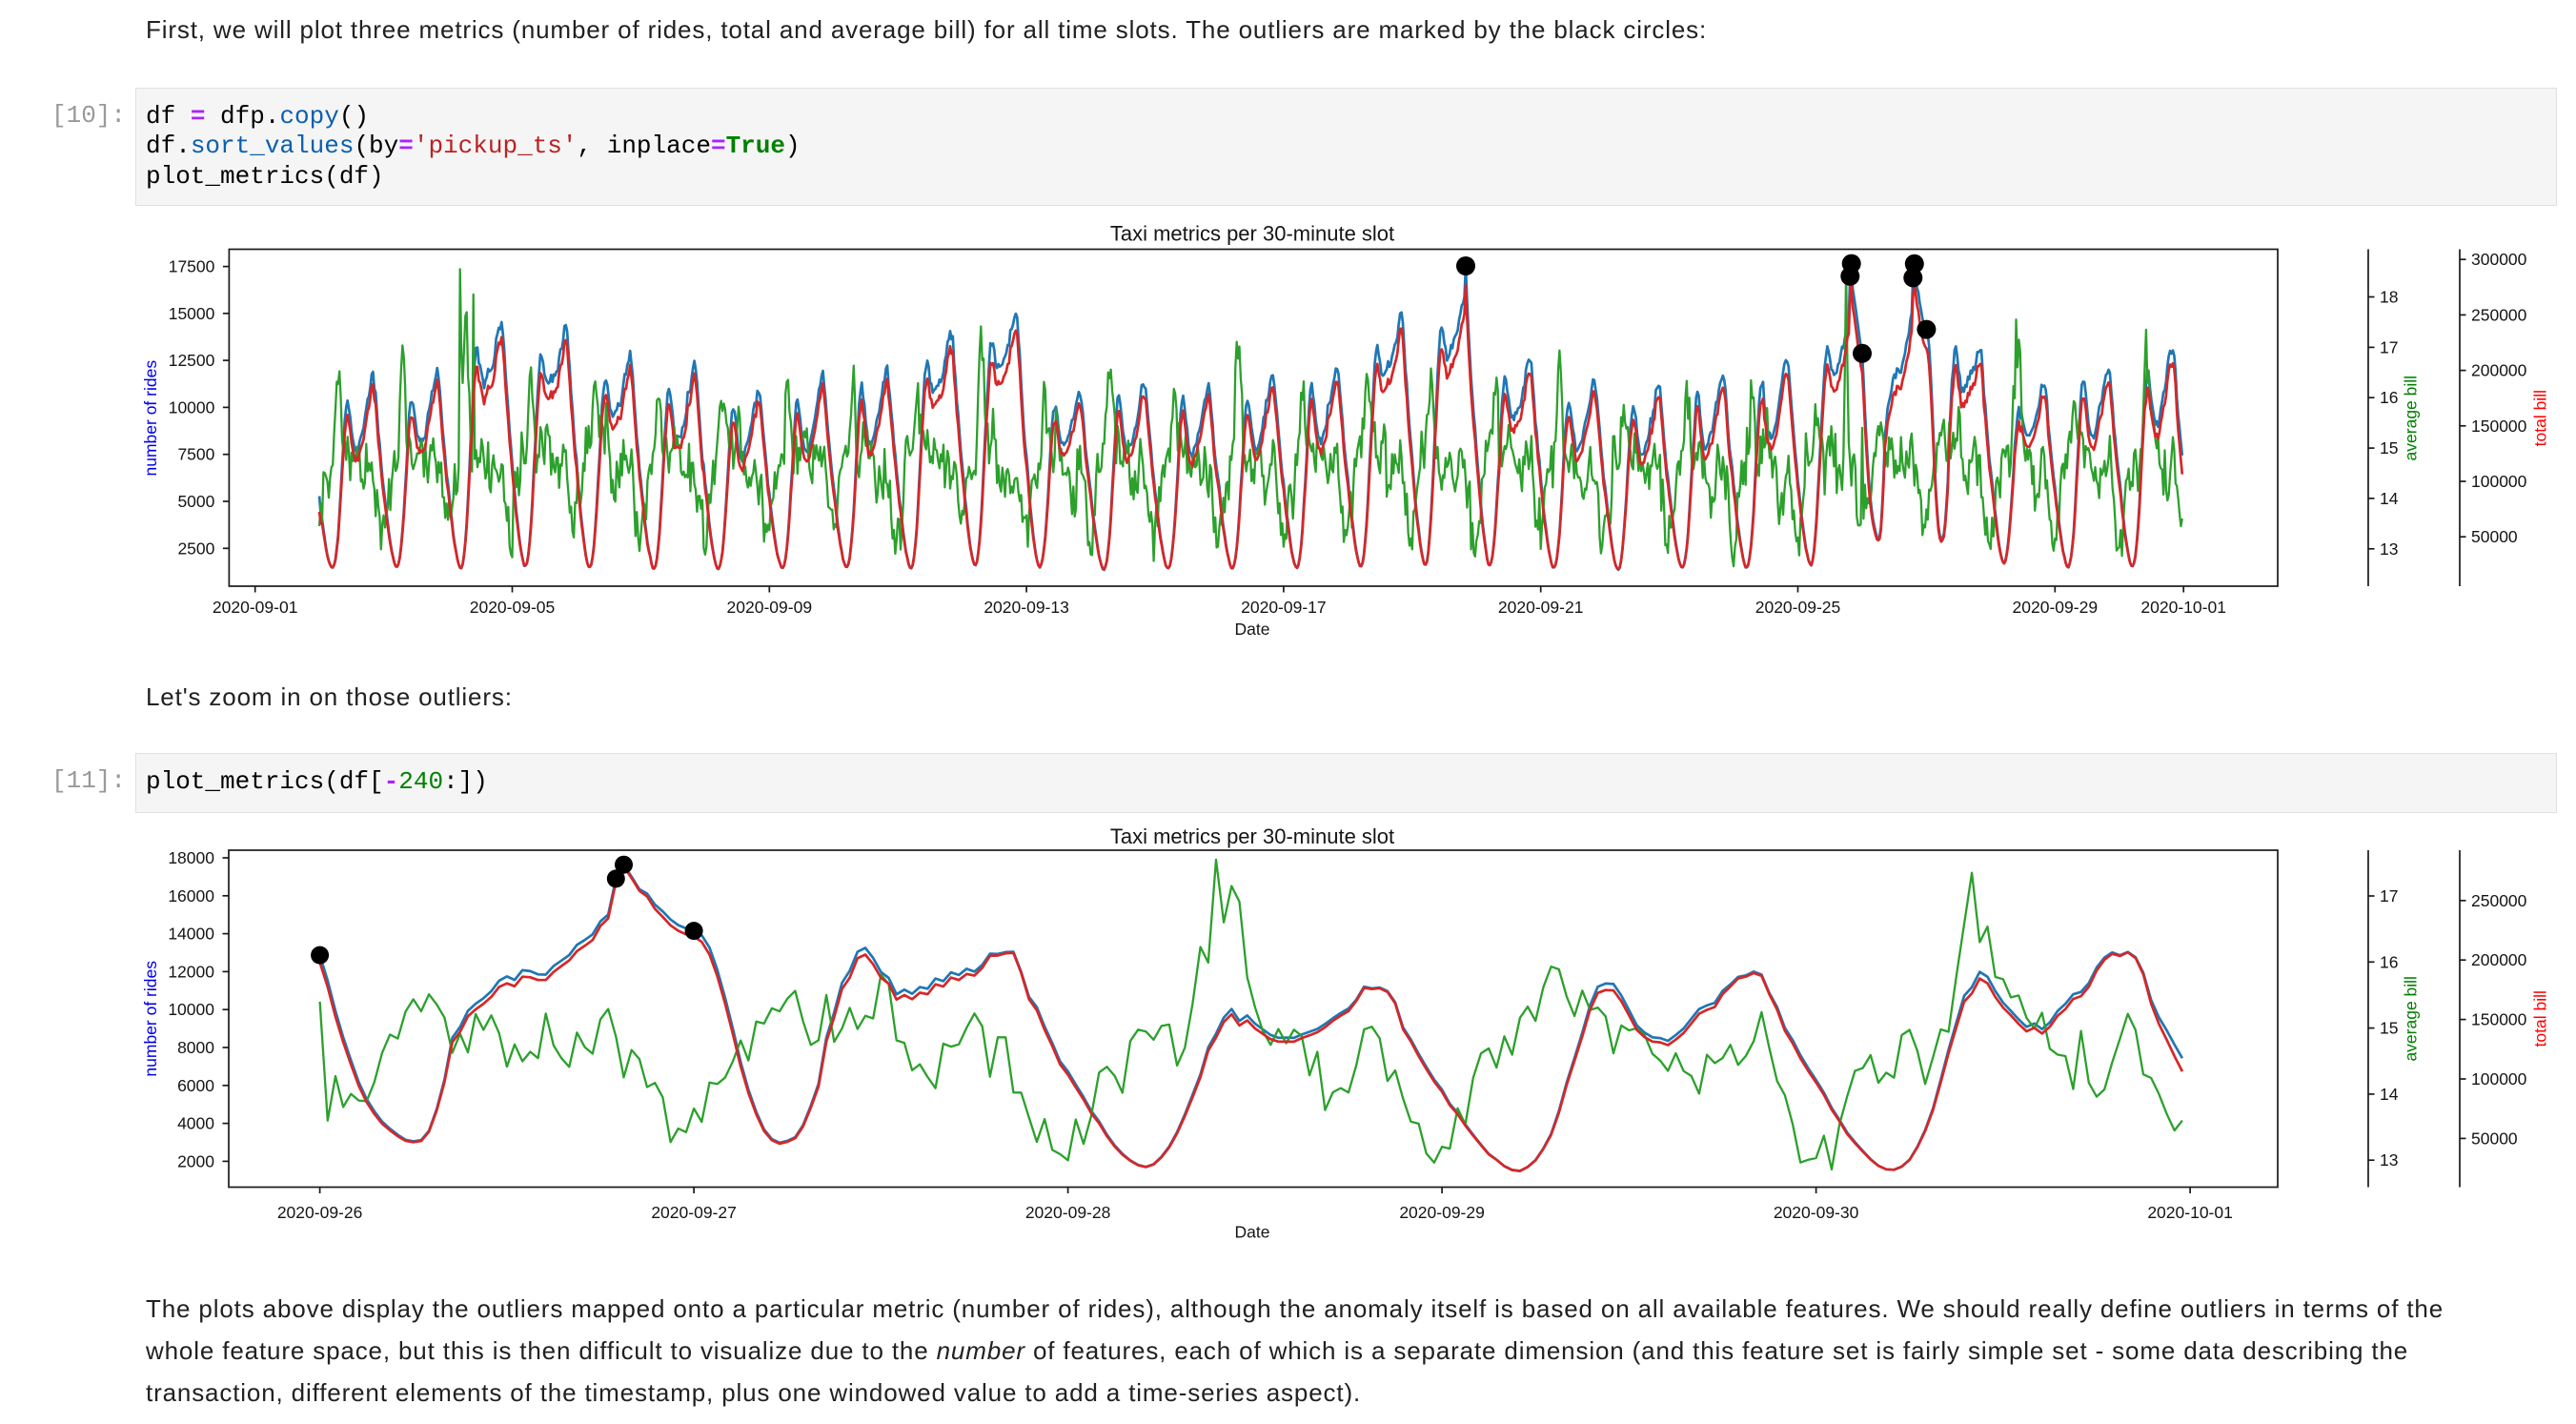 The height and width of the screenshot is (1424, 2576). Describe the element at coordinates (1798, 607) in the screenshot. I see `svg-text: 2020-09-25` at that location.